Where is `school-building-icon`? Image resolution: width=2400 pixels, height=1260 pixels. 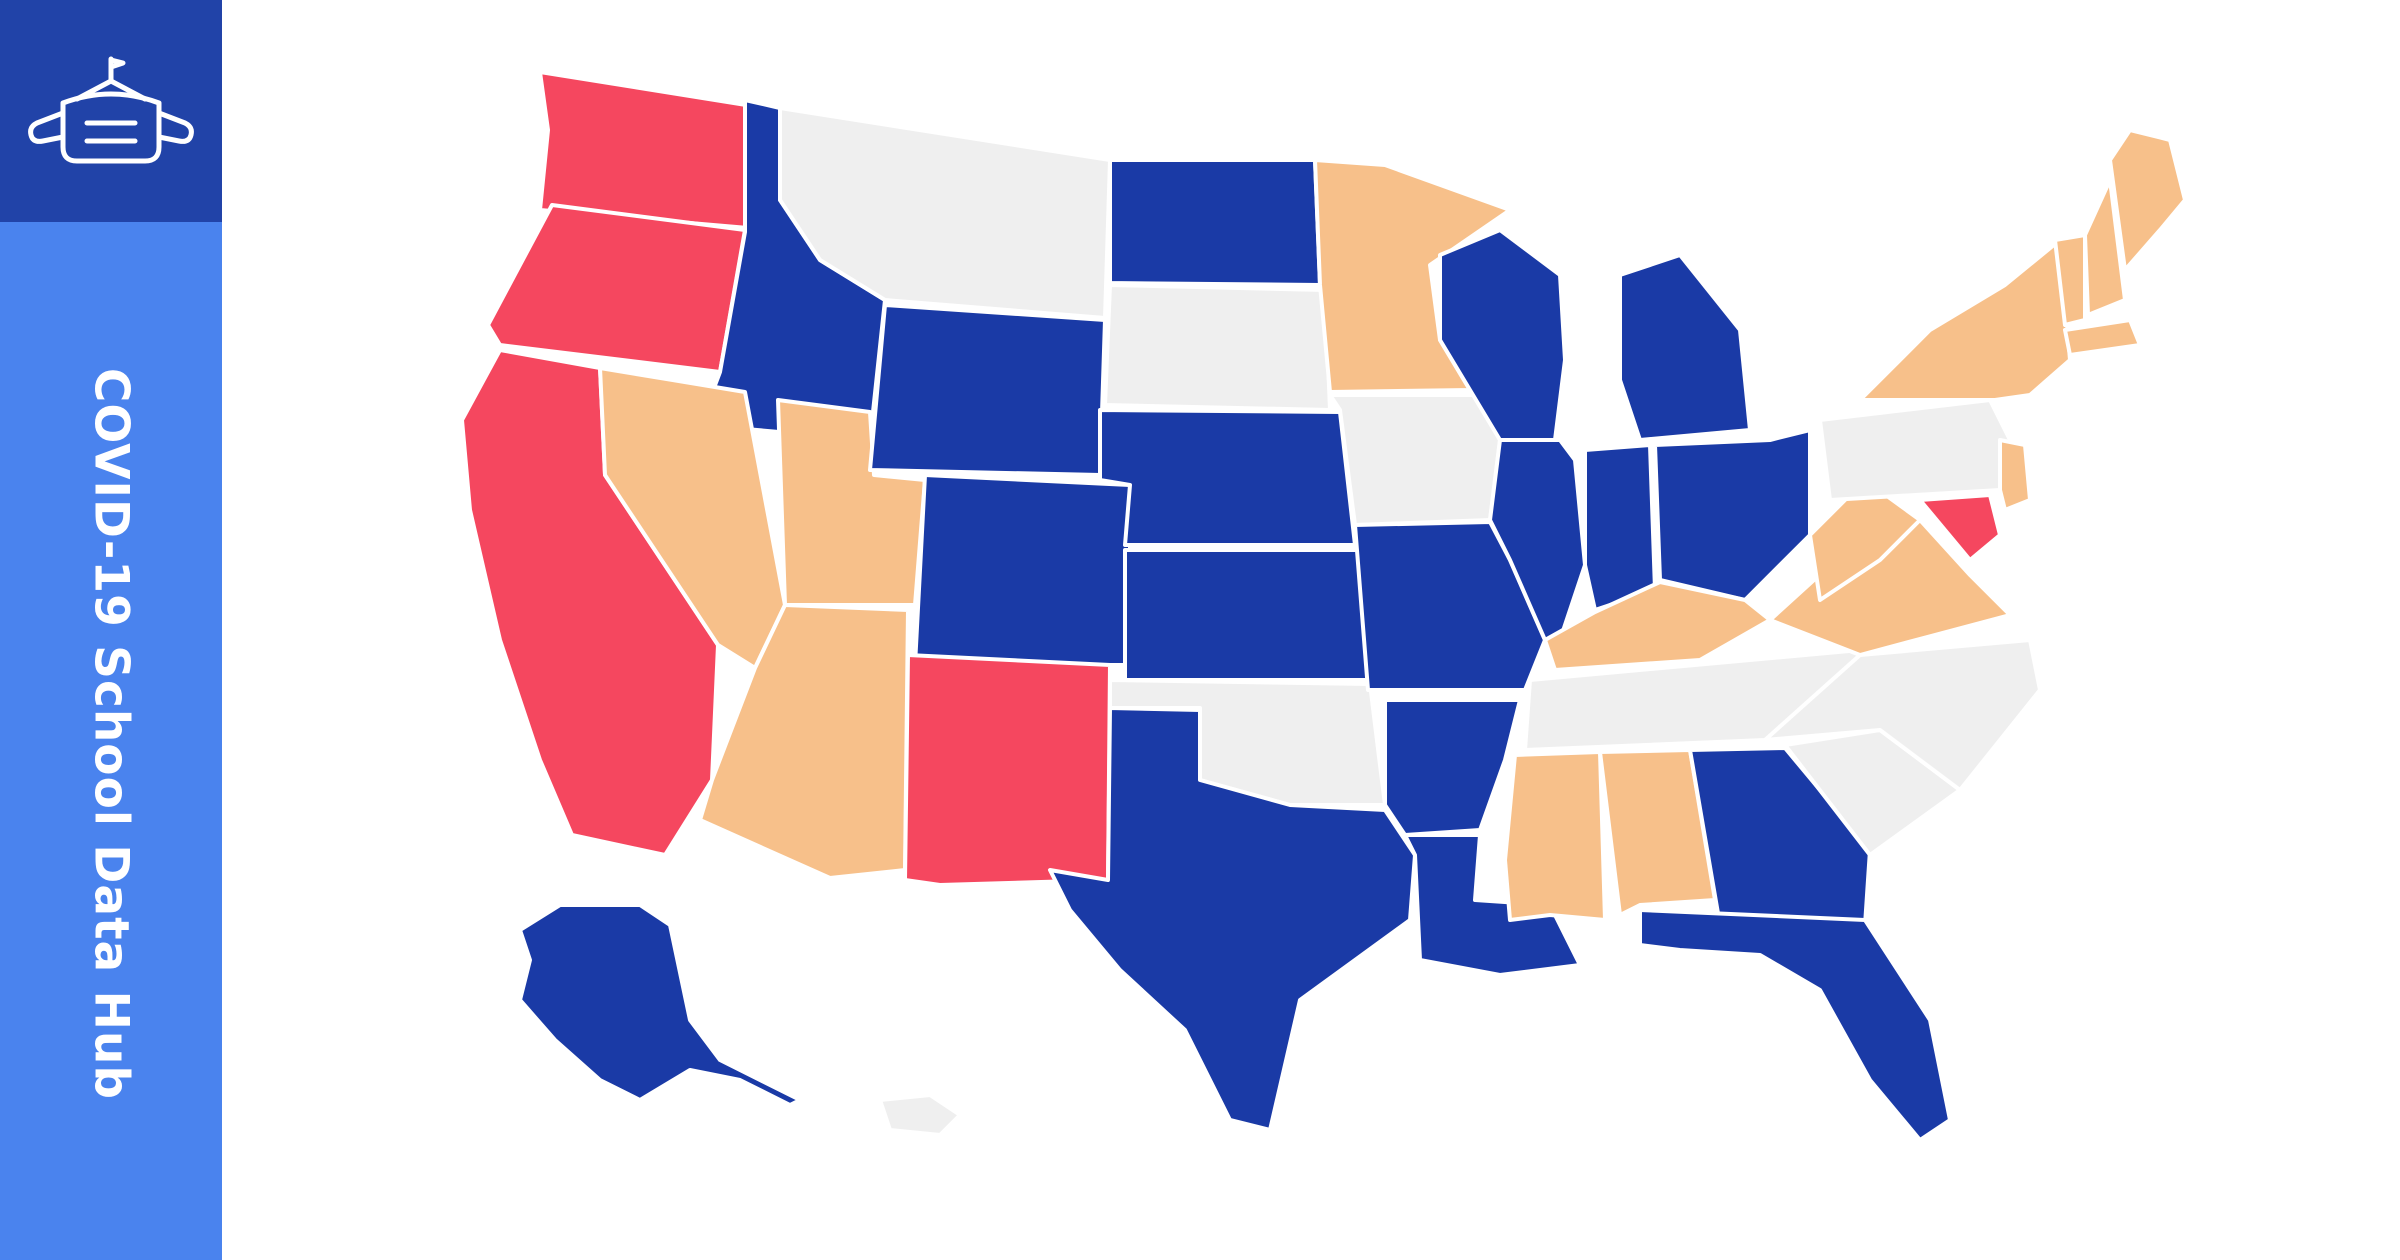 school-building-icon is located at coordinates (111, 110).